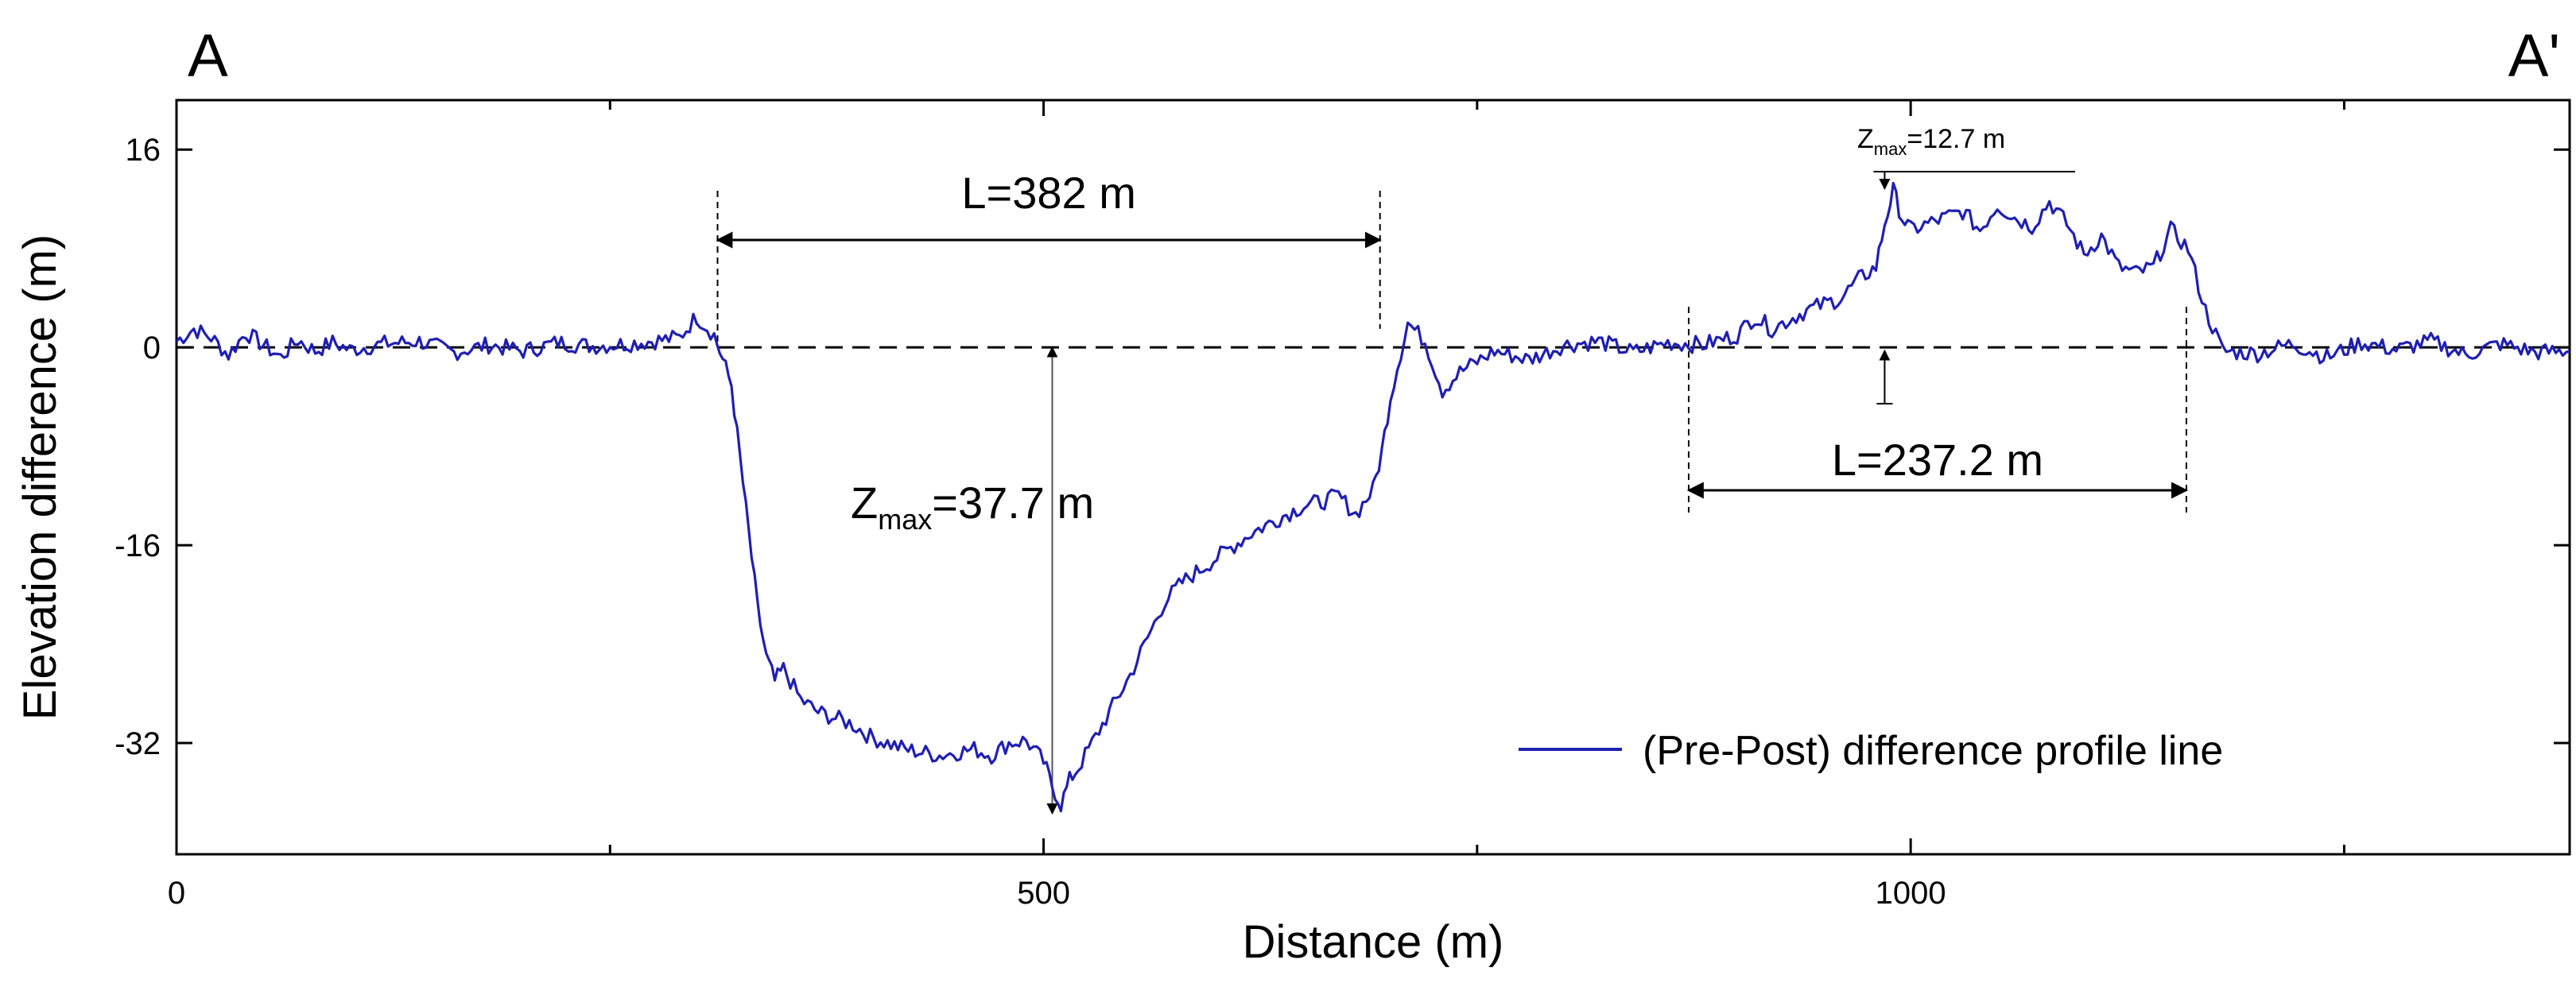 This screenshot has width=2576, height=983. Describe the element at coordinates (177, 894) in the screenshot. I see `x-tick-label: 0` at that location.